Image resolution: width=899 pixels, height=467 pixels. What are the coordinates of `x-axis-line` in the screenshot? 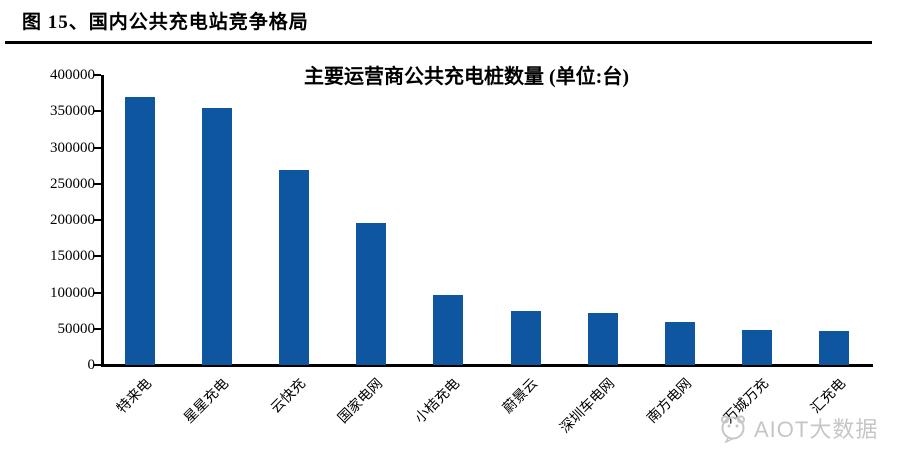 It's located at (487, 365).